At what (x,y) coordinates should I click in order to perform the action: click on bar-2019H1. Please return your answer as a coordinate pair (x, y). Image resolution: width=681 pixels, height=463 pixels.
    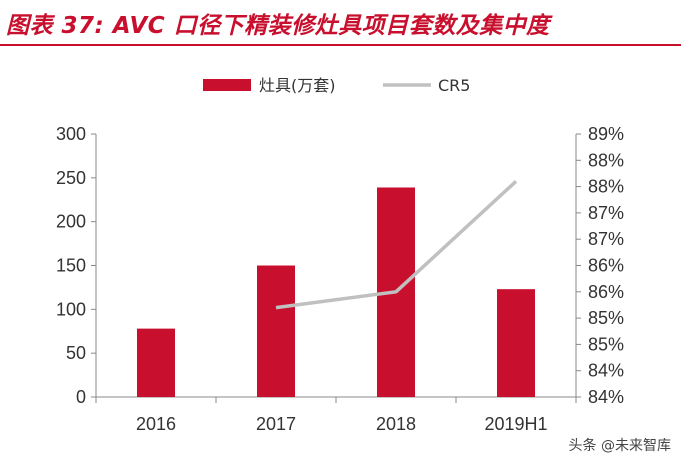
    Looking at the image, I should click on (516, 343).